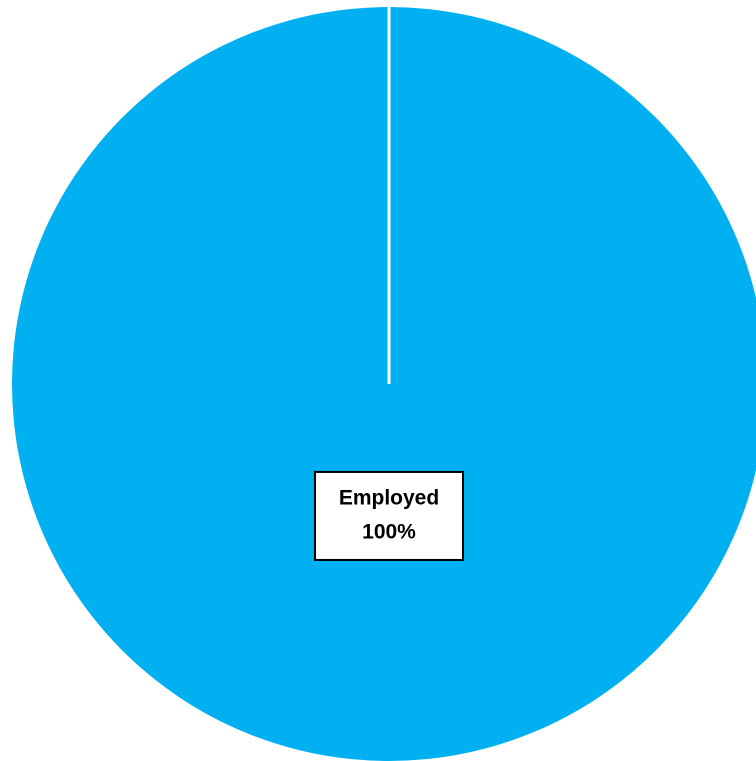 Image resolution: width=756 pixels, height=761 pixels. What do you see at coordinates (389, 531) in the screenshot?
I see `value-label: 100%` at bounding box center [389, 531].